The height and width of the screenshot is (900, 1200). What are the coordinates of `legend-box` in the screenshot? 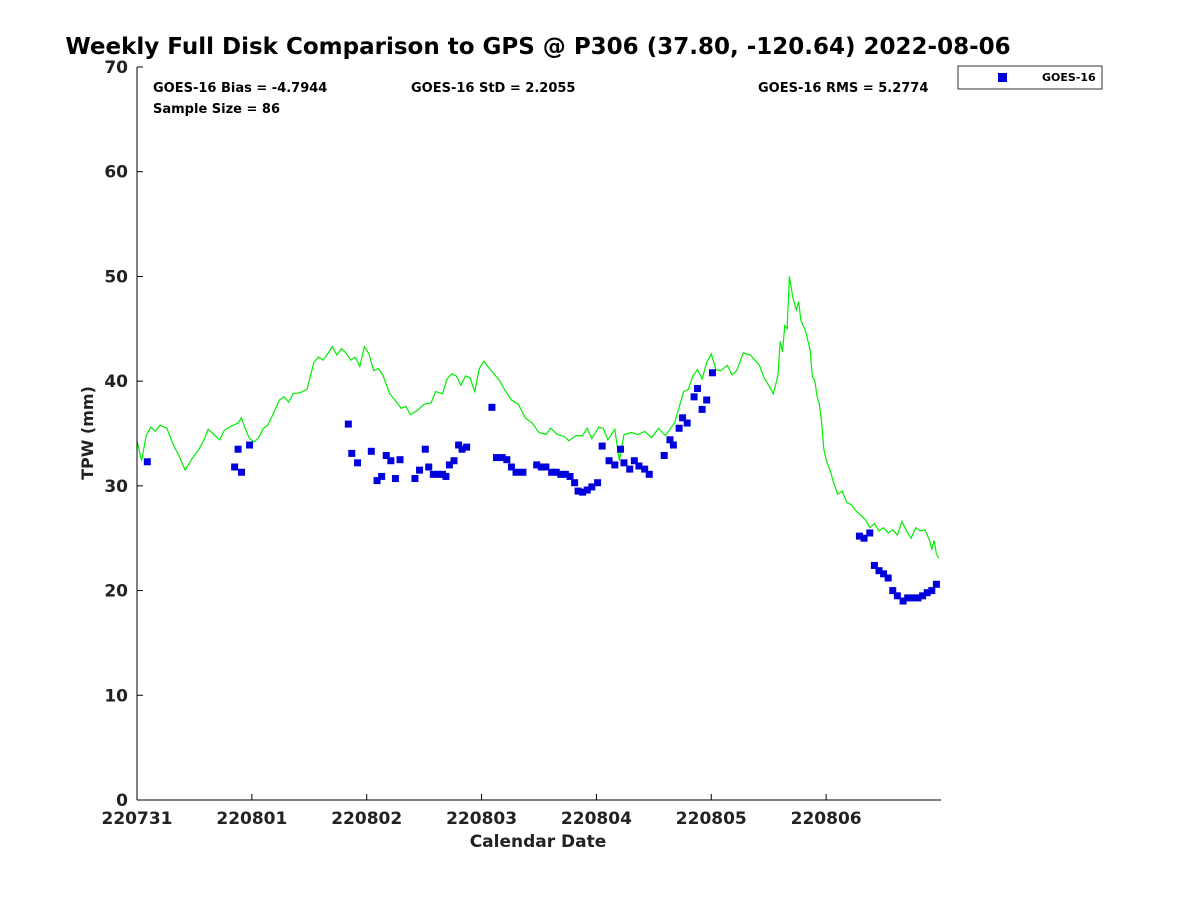 It's located at (1030, 77).